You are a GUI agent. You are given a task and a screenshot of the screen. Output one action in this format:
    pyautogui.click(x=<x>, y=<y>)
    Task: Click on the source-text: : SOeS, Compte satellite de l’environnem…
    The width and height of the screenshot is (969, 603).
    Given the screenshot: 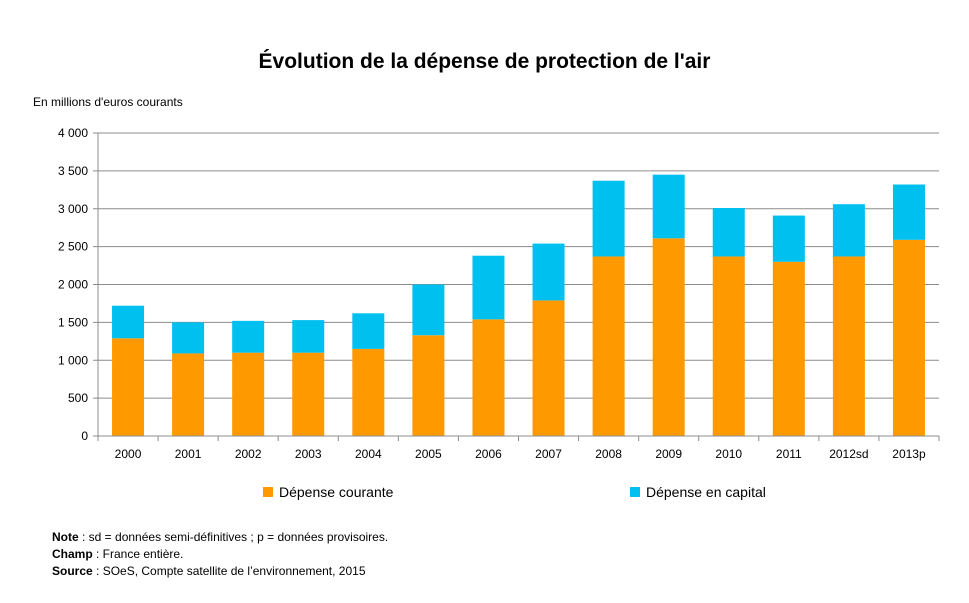 What is the action you would take?
    pyautogui.click(x=229, y=571)
    